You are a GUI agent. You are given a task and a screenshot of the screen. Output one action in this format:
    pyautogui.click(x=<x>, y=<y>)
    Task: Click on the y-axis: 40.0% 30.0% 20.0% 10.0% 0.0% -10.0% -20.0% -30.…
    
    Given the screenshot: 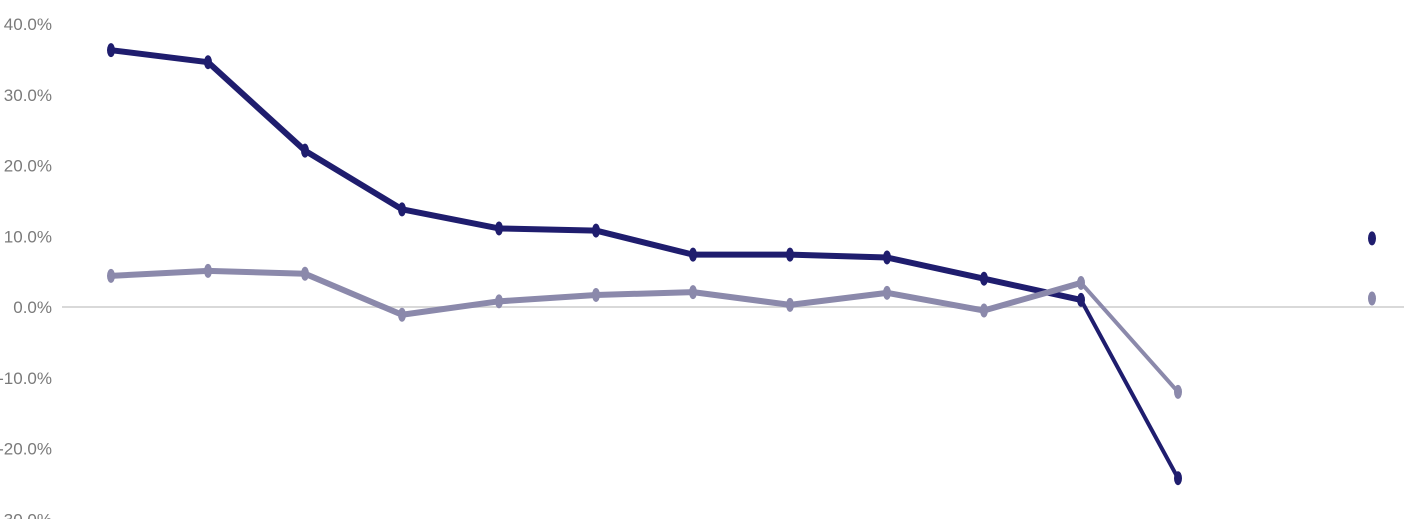 What is the action you would take?
    pyautogui.click(x=26, y=267)
    